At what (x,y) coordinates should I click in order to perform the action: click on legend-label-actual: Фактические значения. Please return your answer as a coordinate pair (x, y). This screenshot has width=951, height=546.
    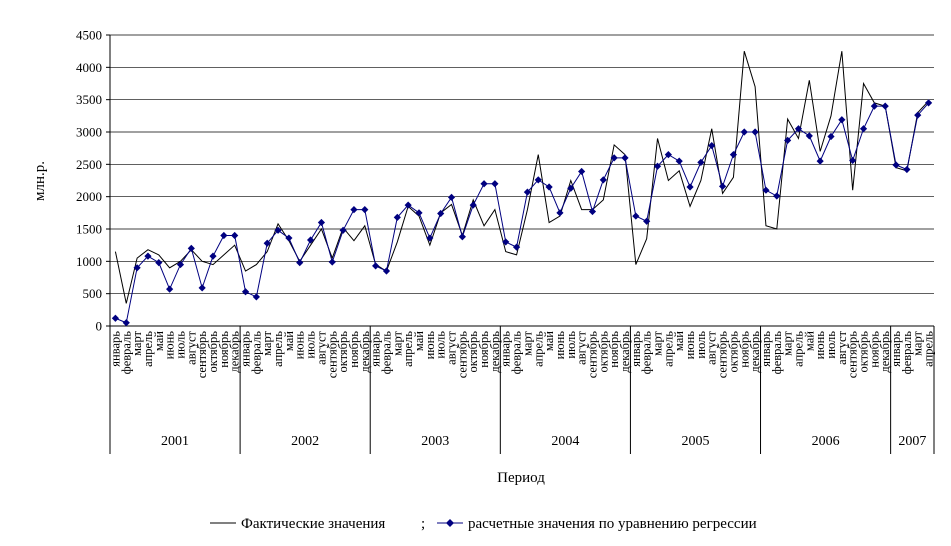
    Looking at the image, I should click on (313, 524).